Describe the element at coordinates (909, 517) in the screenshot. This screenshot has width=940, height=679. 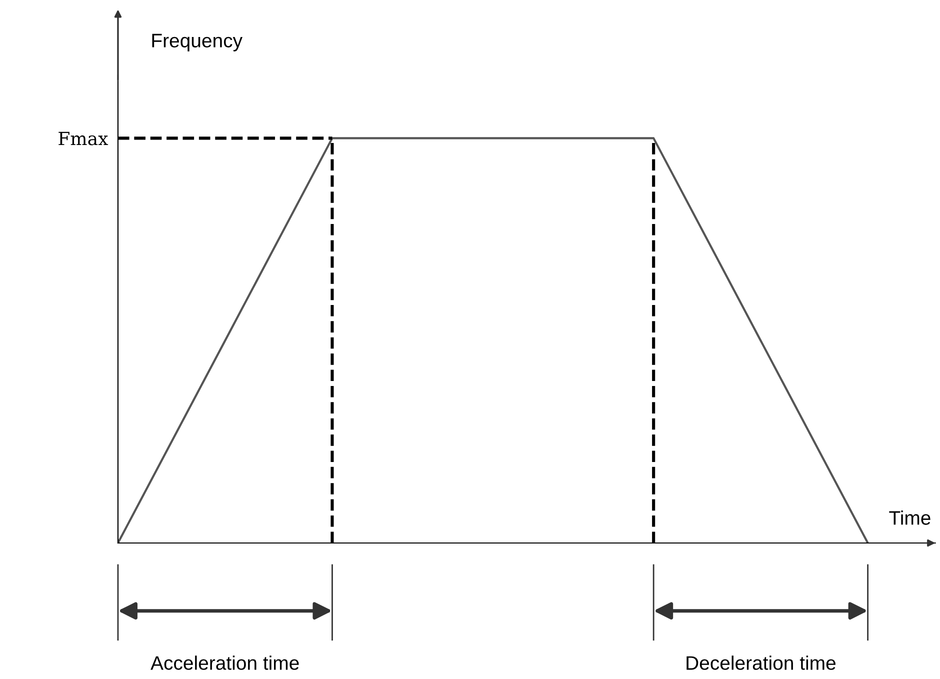
I see `x-axis-title: Time` at that location.